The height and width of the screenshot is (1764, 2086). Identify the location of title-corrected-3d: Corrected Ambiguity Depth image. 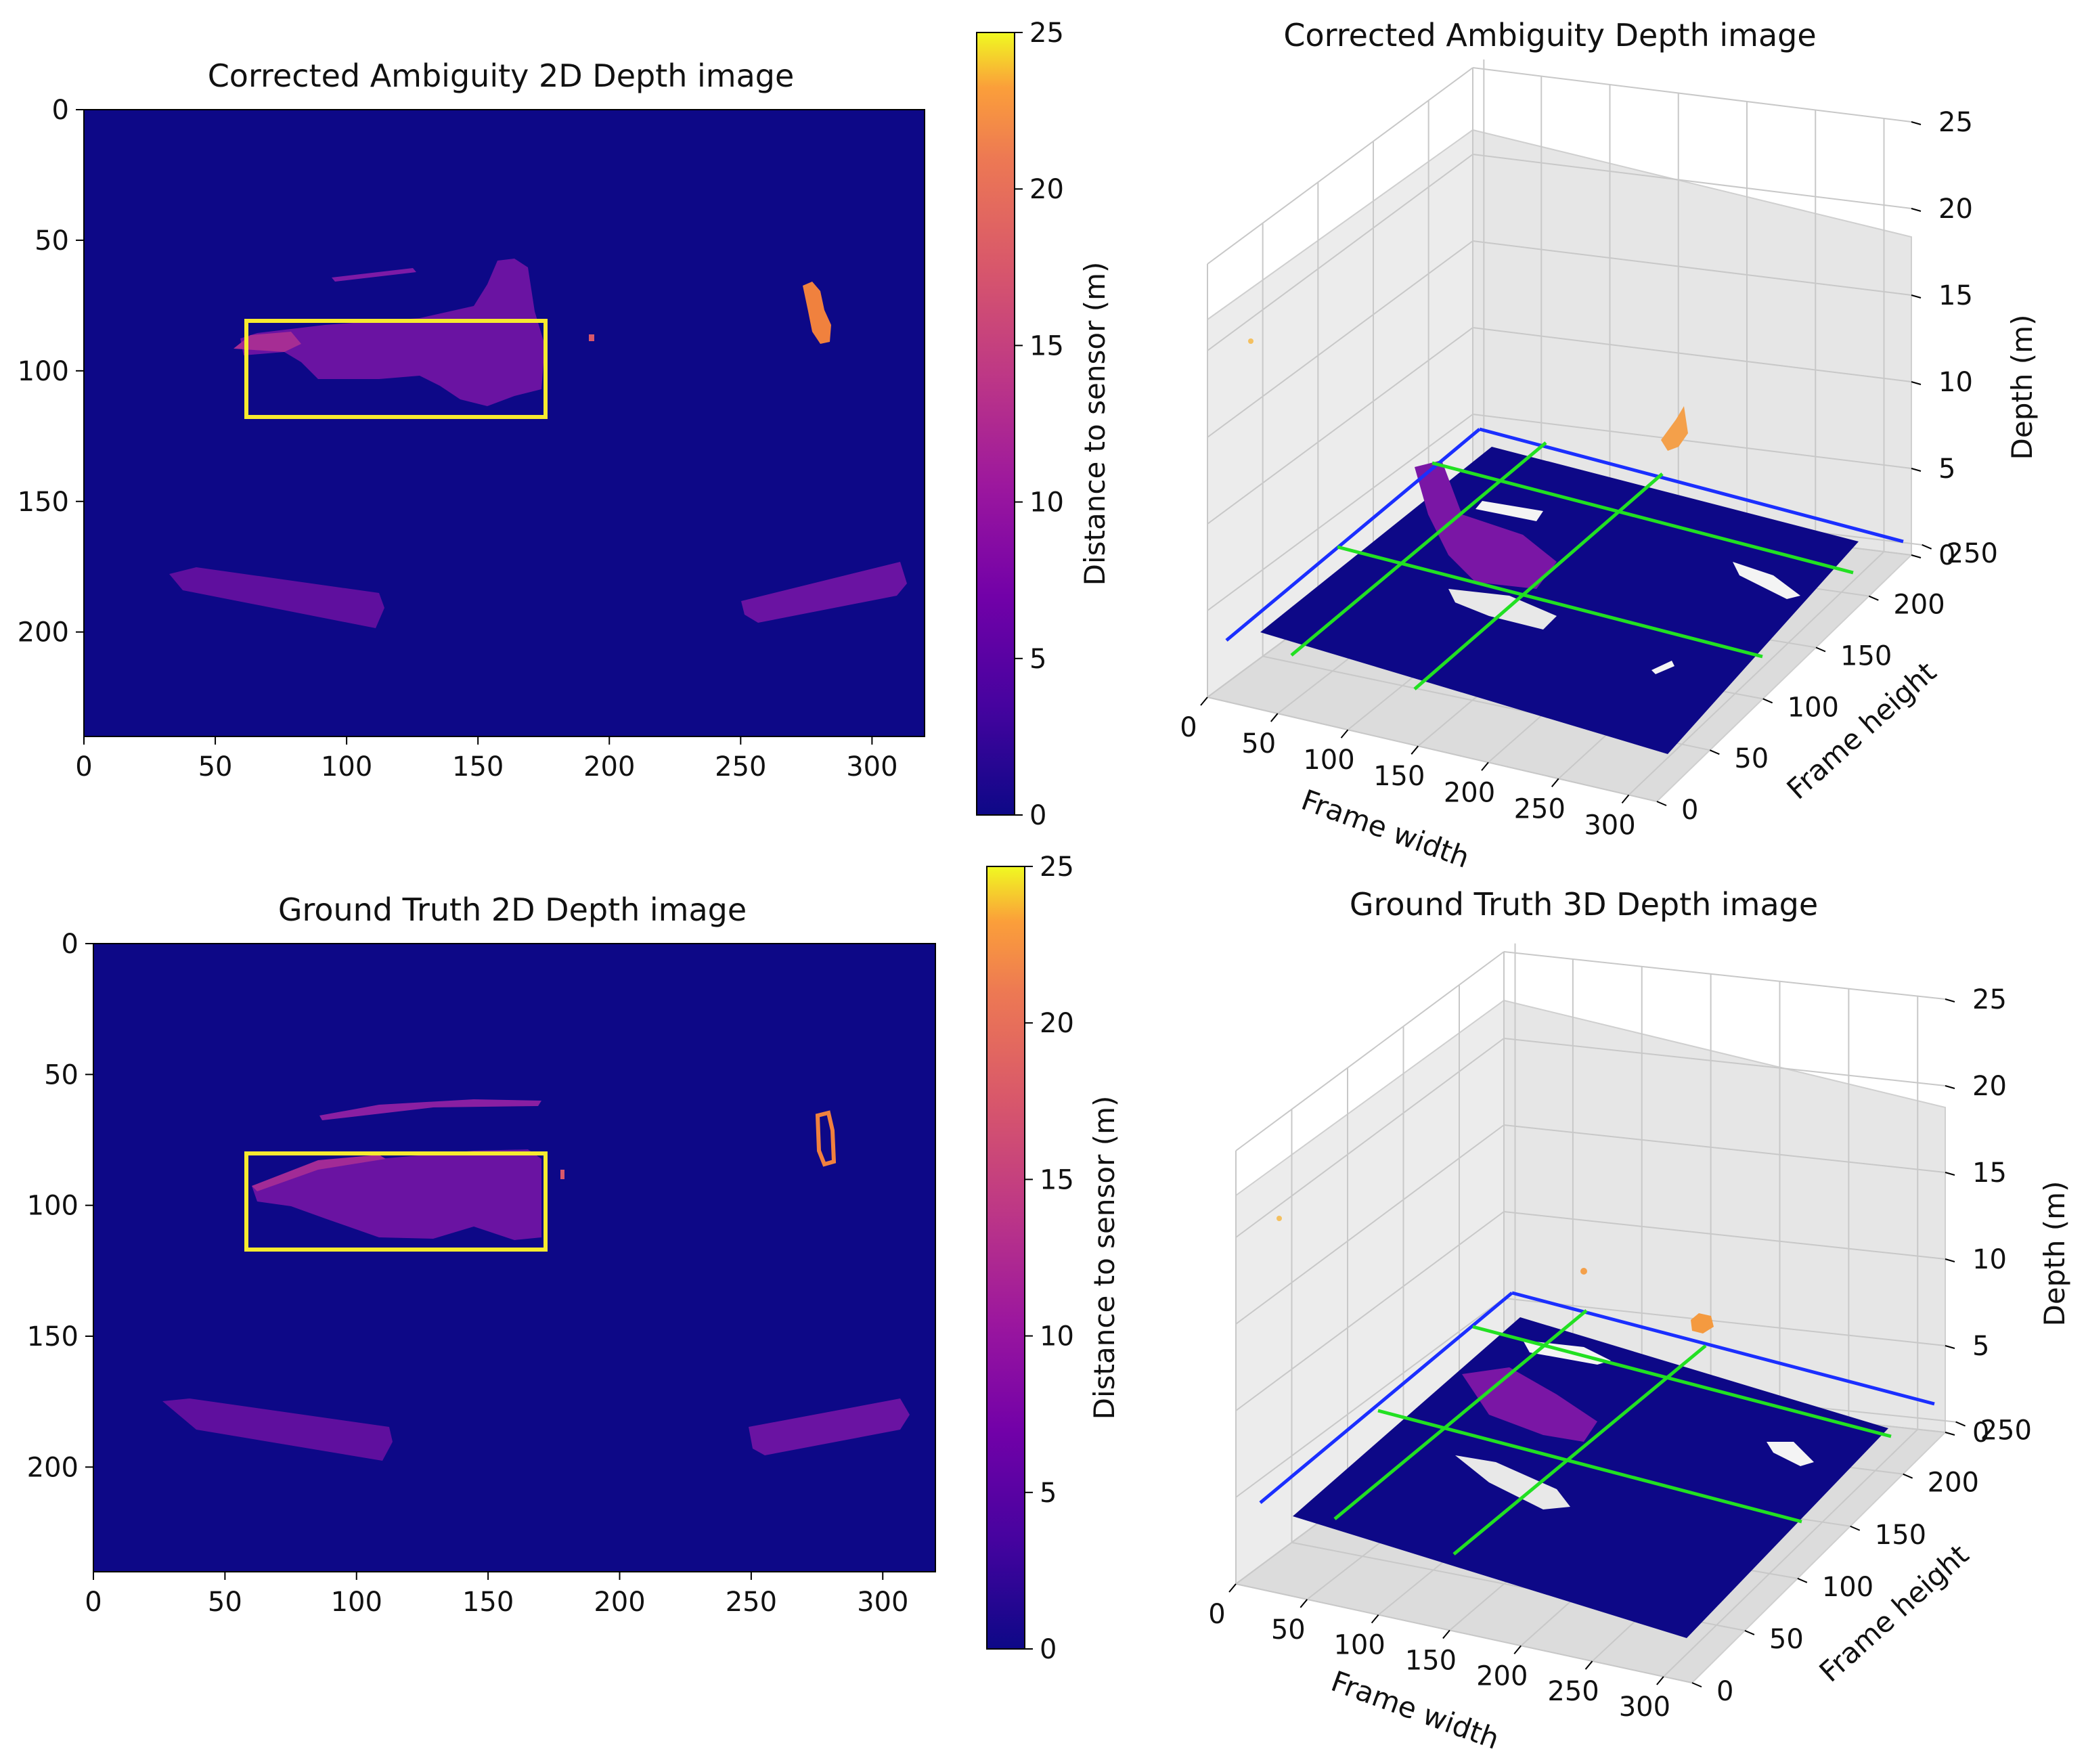
(1550, 35).